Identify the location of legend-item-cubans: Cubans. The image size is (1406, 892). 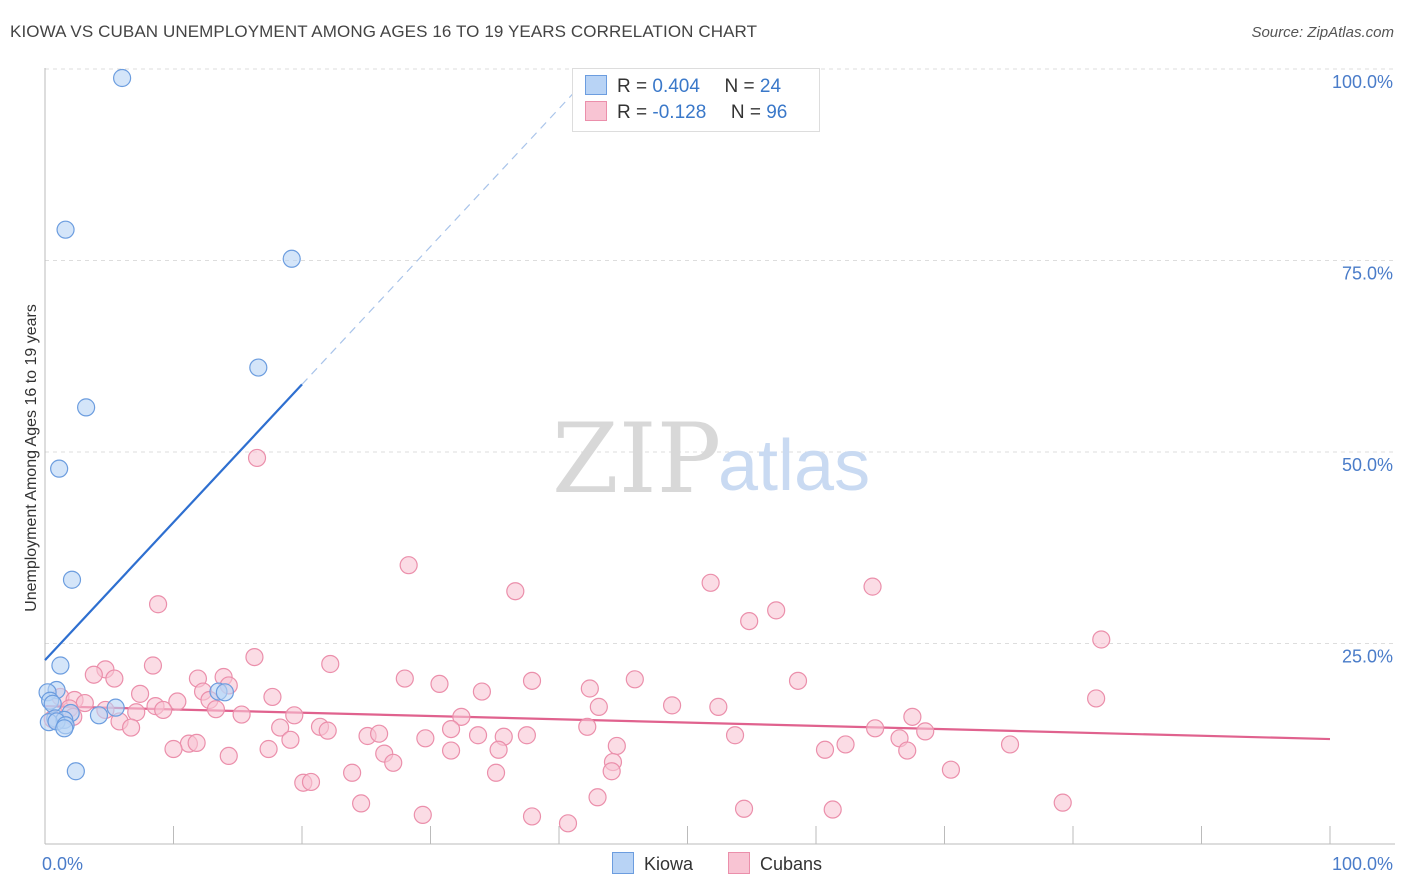
(775, 863).